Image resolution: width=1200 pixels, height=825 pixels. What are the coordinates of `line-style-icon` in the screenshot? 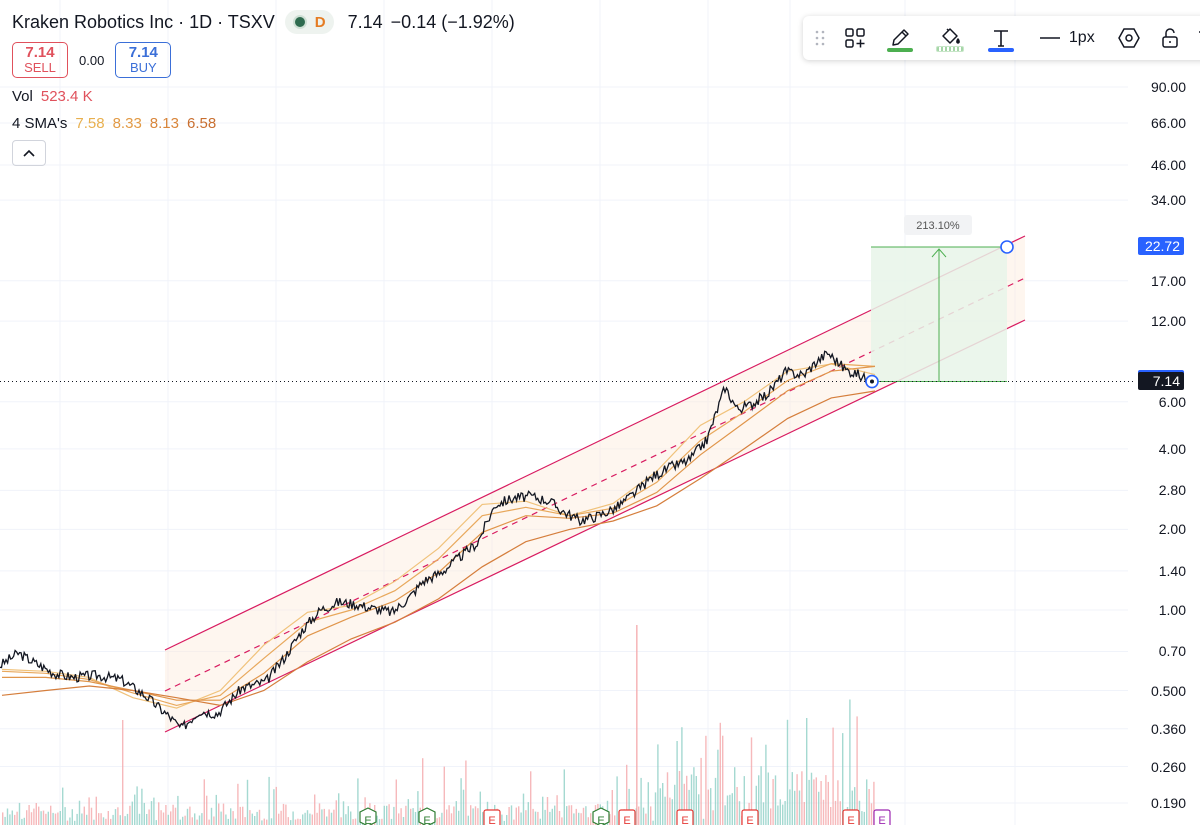 It's located at (1049, 38).